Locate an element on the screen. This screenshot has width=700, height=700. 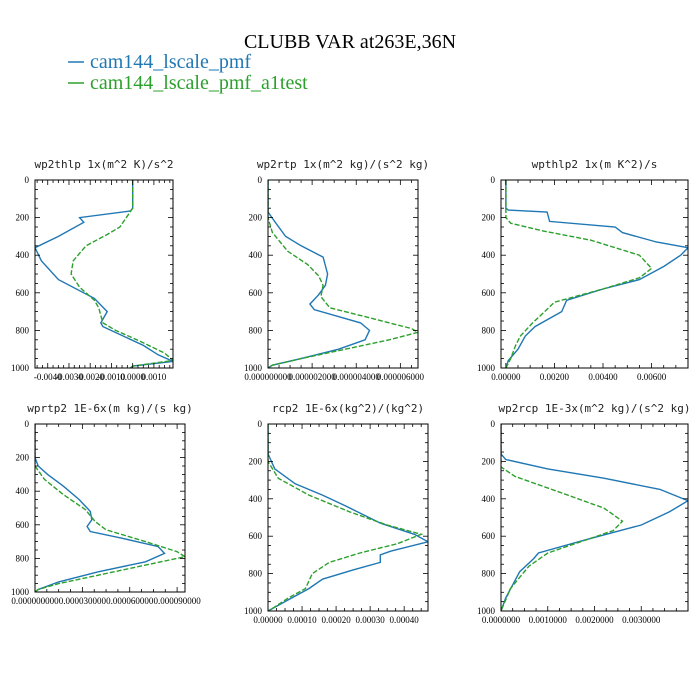
x-tick-label: 0.00600 is located at coordinates (652, 377).